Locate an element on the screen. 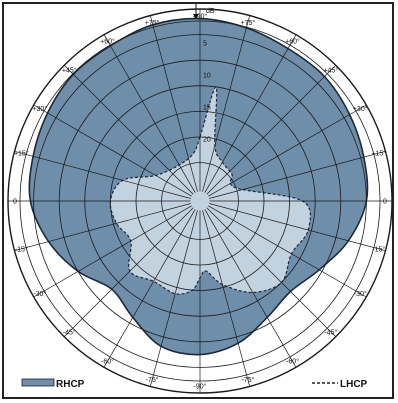 This screenshot has height=403, width=398. angle-label-right: +75° is located at coordinates (248, 23).